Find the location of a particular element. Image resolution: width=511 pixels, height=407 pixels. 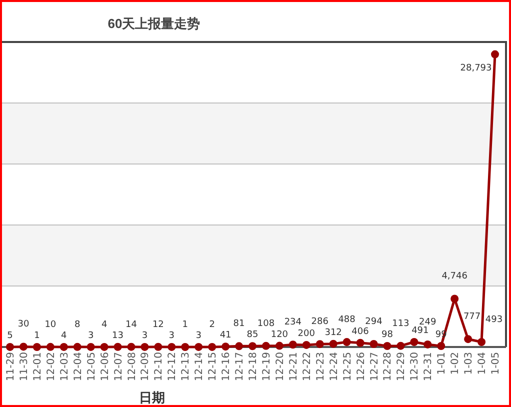

x-tick-label: 1-03 is located at coordinates (469, 363).